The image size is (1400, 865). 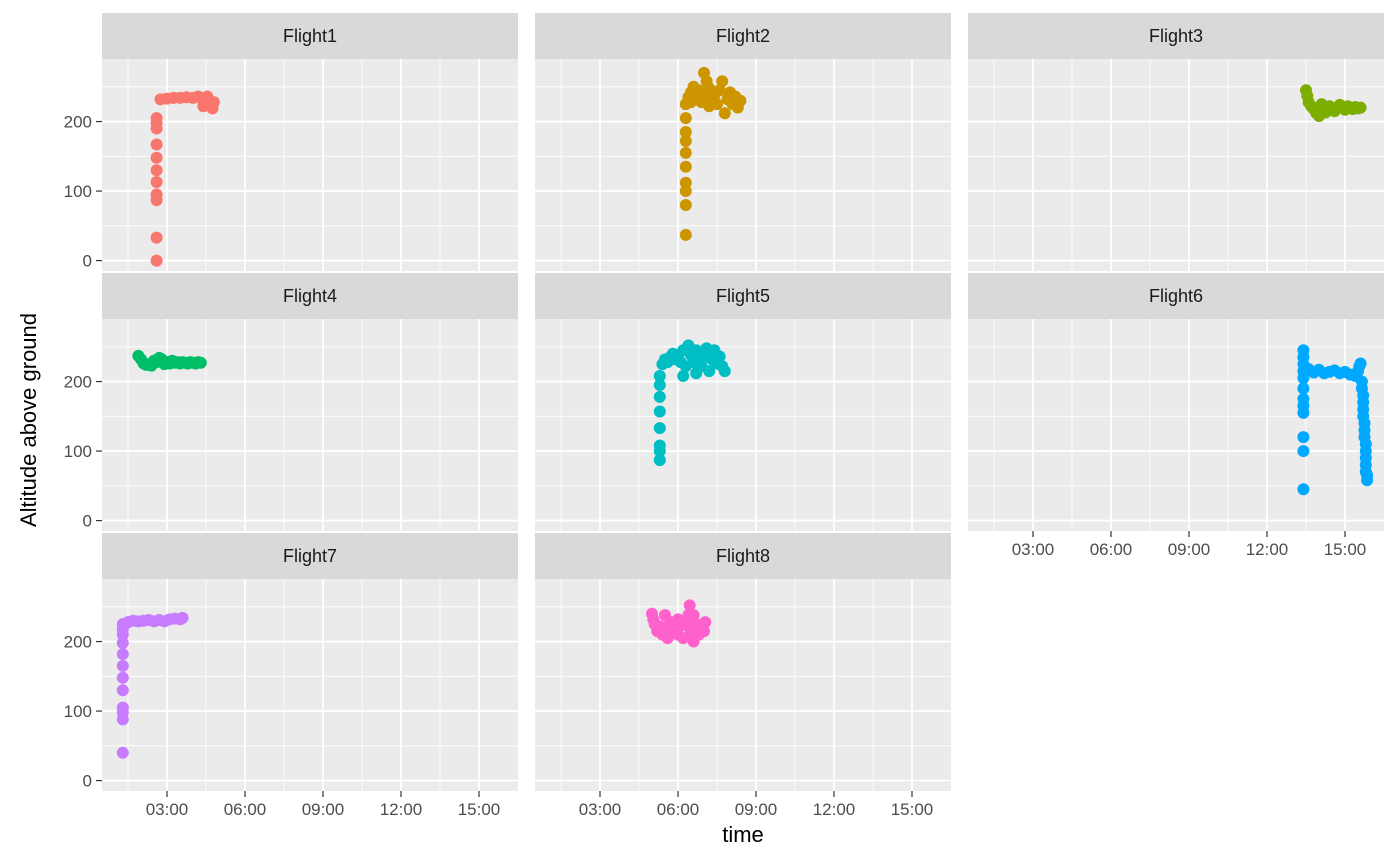 I want to click on series-points-flight6, so click(x=1335, y=420).